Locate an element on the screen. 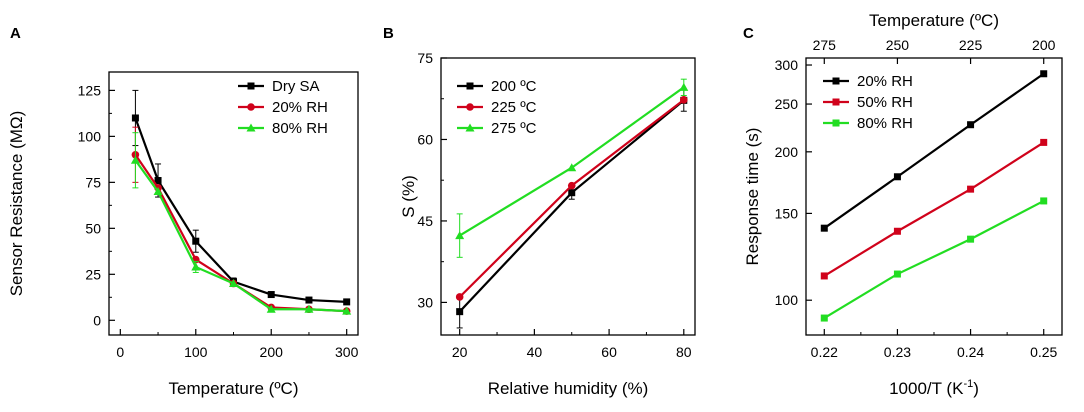 The height and width of the screenshot is (412, 1084). panel-b-ytick-label: 75 is located at coordinates (425, 58).